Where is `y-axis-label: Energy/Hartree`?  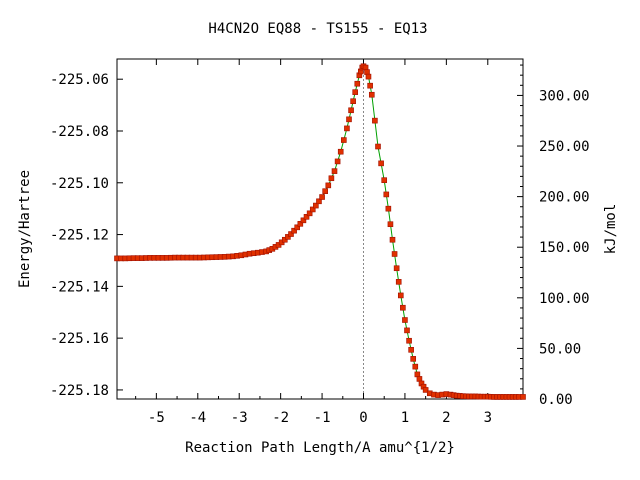
y-axis-label: Energy/Hartree is located at coordinates (25, 229).